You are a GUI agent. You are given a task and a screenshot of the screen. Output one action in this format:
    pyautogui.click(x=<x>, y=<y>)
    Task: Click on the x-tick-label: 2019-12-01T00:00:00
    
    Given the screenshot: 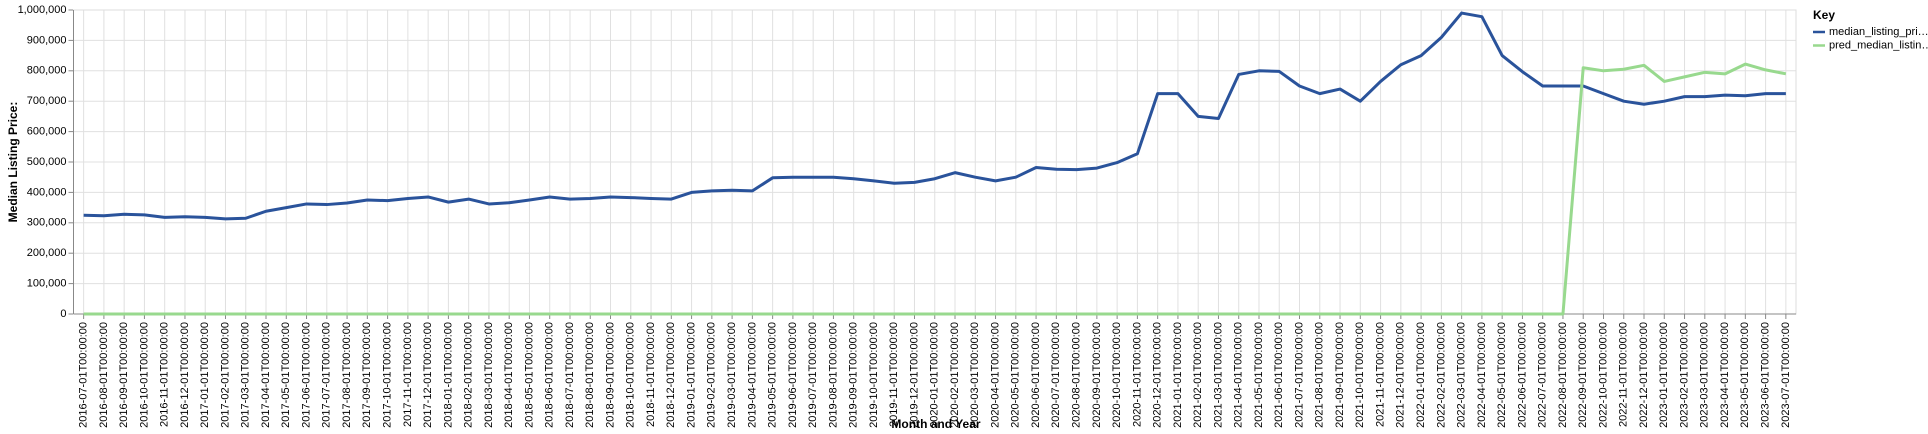 What is the action you would take?
    pyautogui.click(x=914, y=375)
    